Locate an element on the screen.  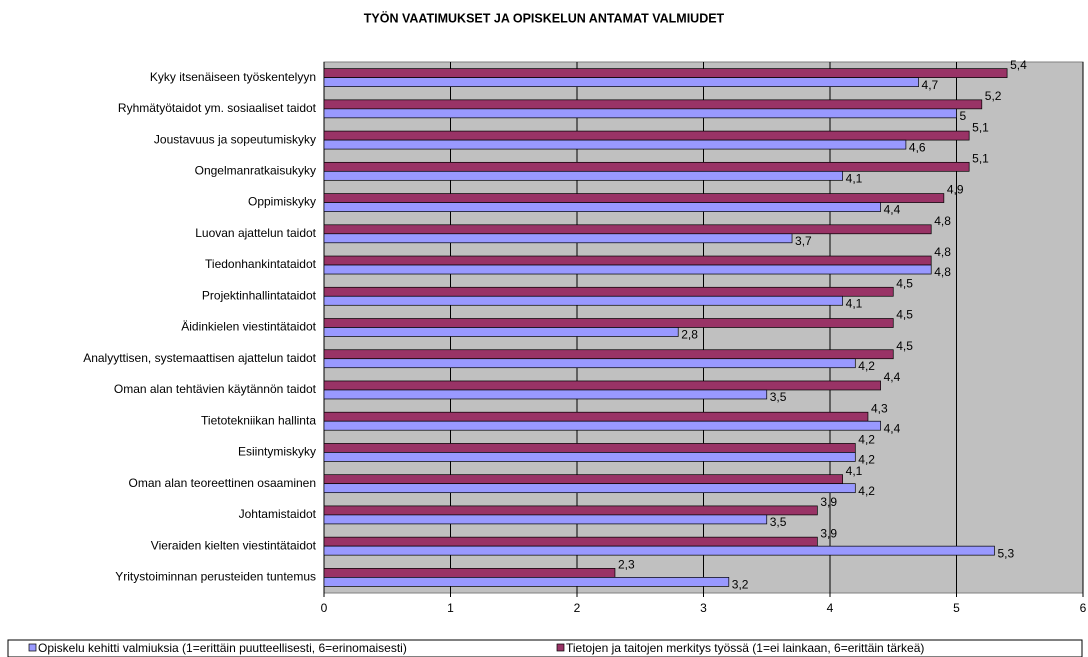
y-tick-label: Oman alan tehtävien käytännön taidot is located at coordinates (215, 389).